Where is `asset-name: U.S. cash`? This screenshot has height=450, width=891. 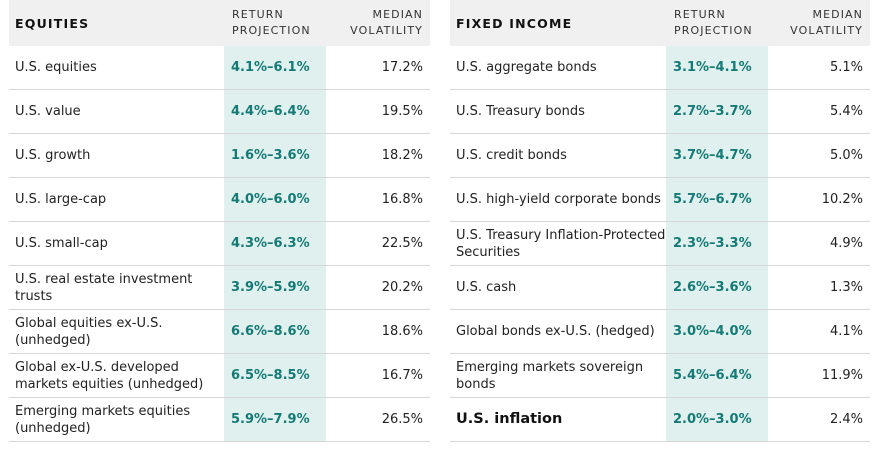
asset-name: U.S. cash is located at coordinates (558, 287).